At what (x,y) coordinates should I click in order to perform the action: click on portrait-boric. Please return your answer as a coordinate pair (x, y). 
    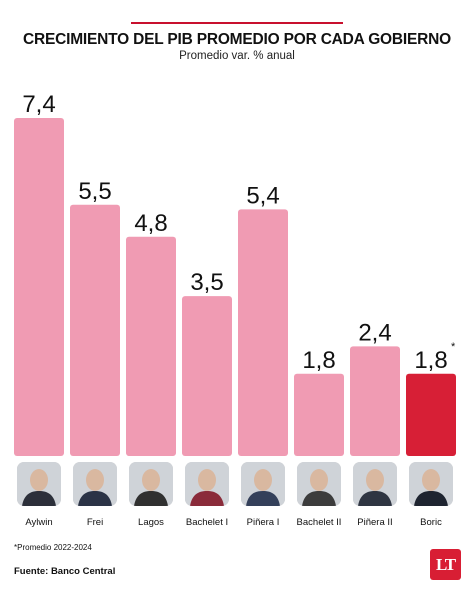
    Looking at the image, I should click on (431, 484).